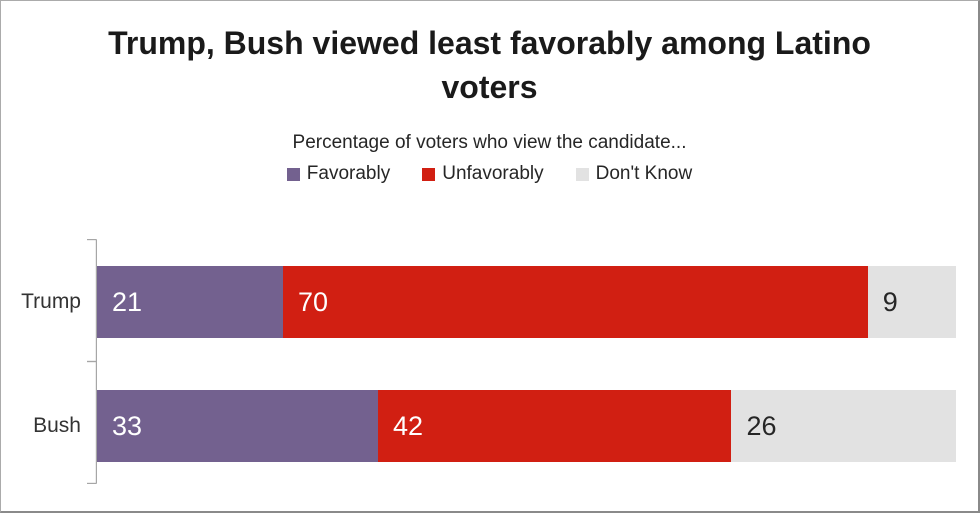 The width and height of the screenshot is (980, 513). What do you see at coordinates (582, 174) in the screenshot?
I see `legend-swatch-don-t-know` at bounding box center [582, 174].